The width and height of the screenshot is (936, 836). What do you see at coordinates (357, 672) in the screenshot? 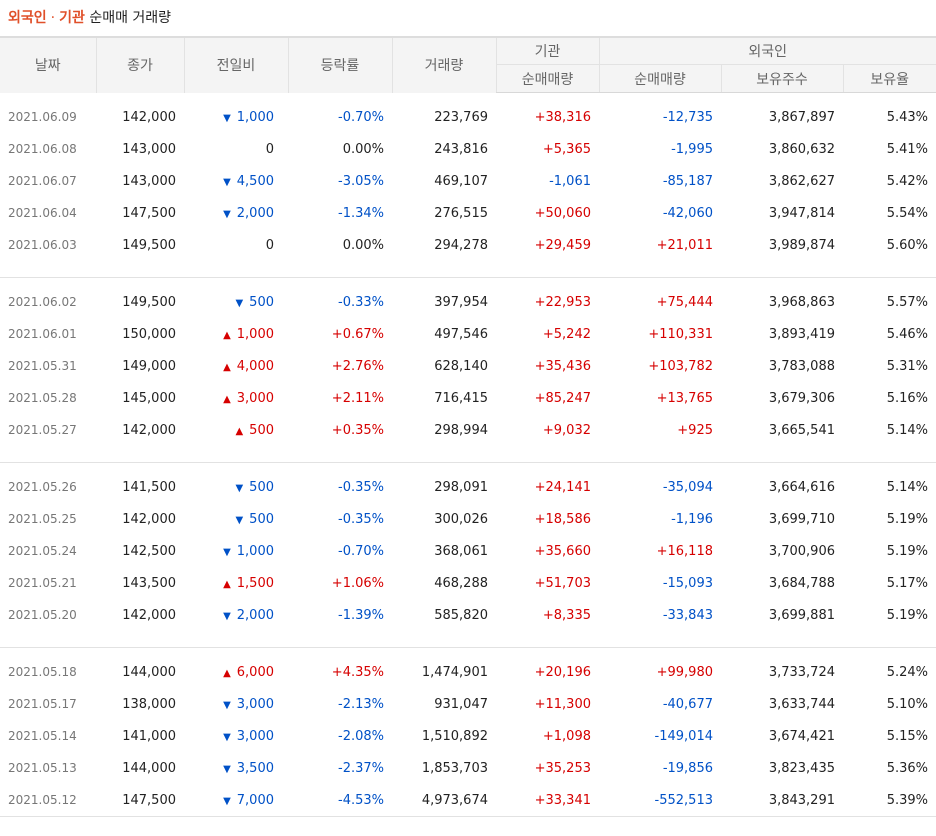
I see `cell-rate: +4.35%` at bounding box center [357, 672].